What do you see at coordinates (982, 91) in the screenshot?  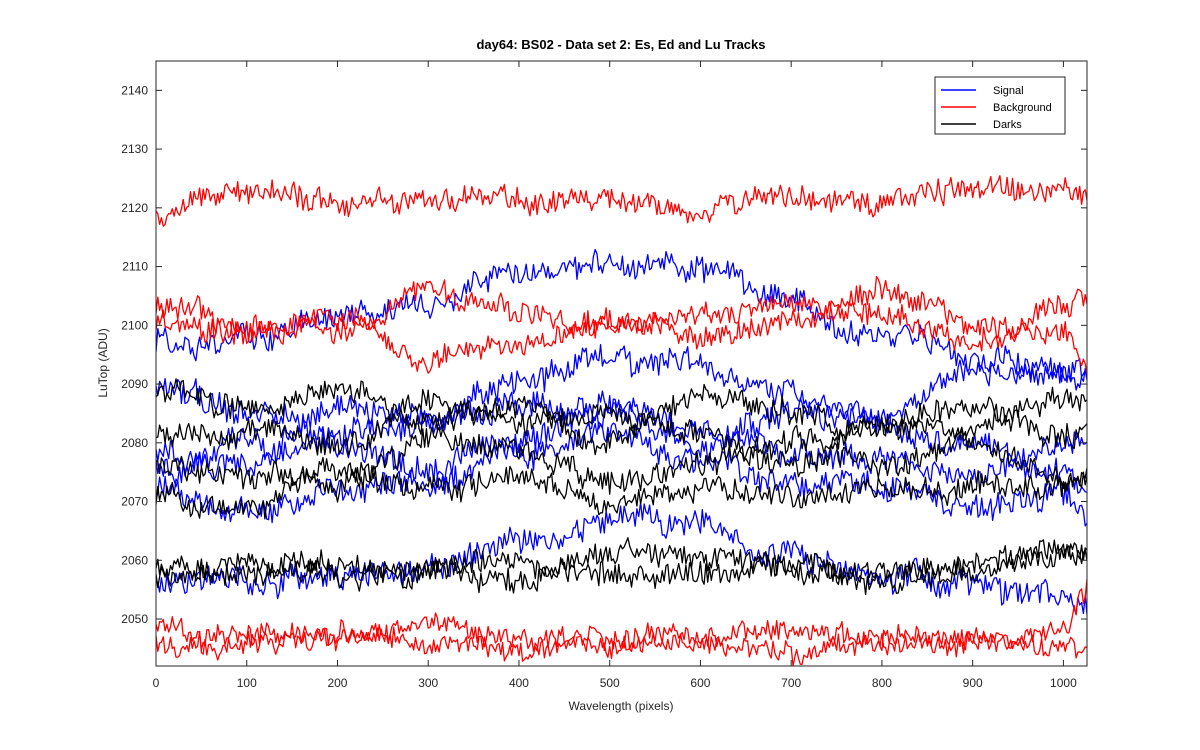 I see `legend-item-signal: Signal` at bounding box center [982, 91].